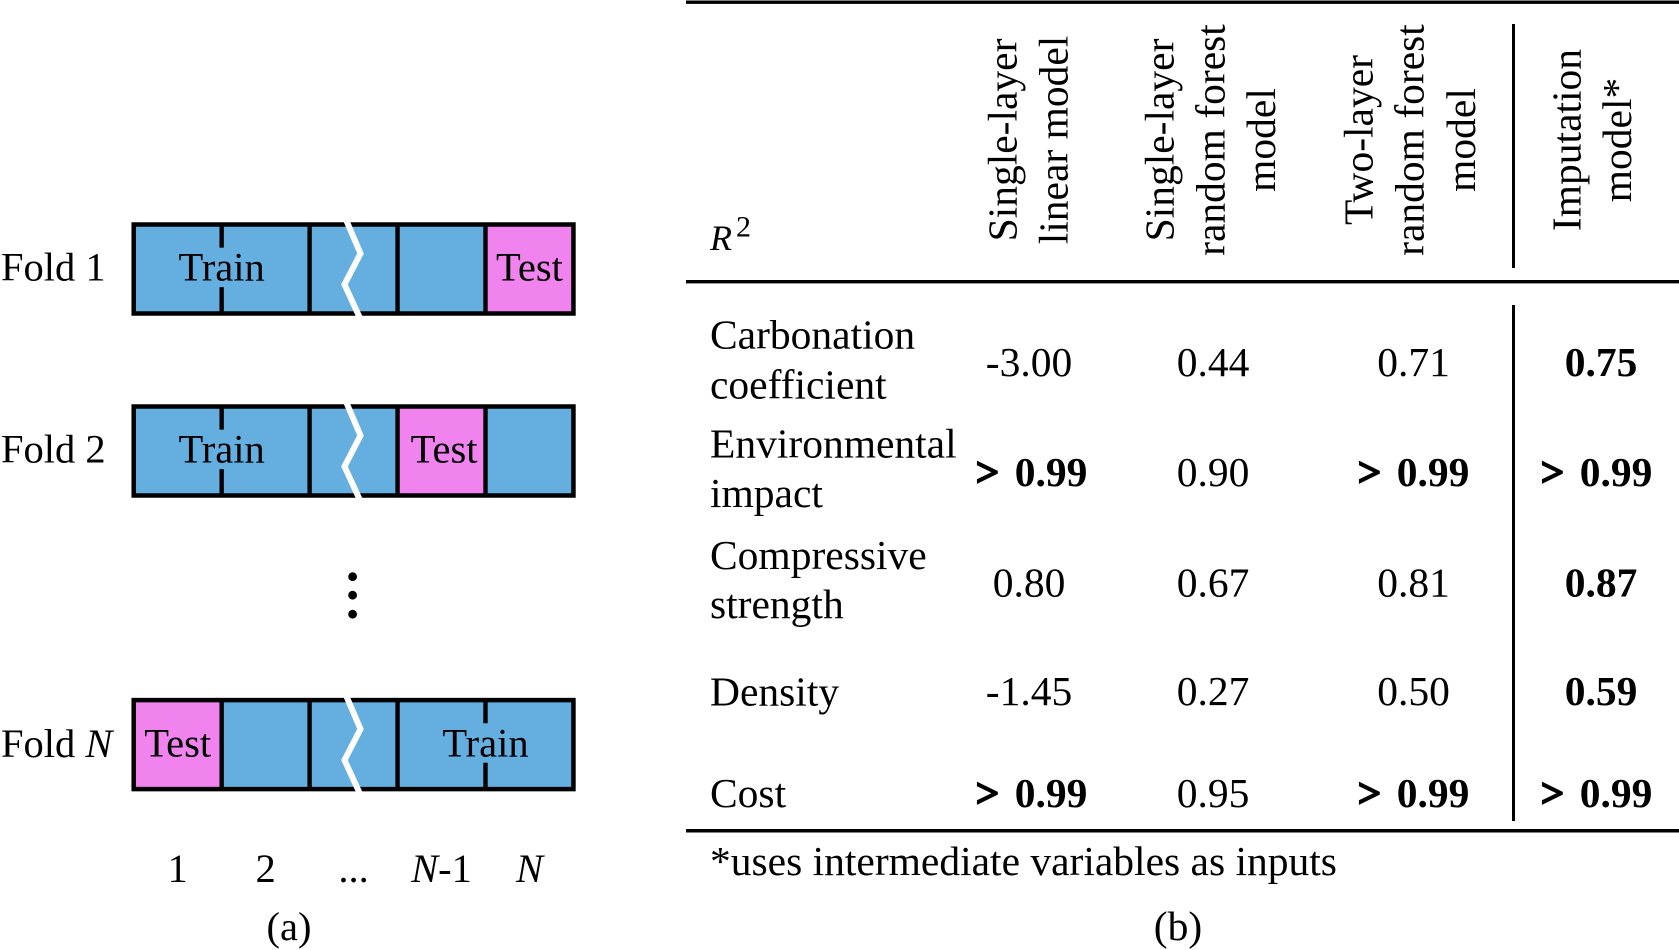 The height and width of the screenshot is (950, 1679). Describe the element at coordinates (1213, 472) in the screenshot. I see `svg-text: 0.90` at that location.